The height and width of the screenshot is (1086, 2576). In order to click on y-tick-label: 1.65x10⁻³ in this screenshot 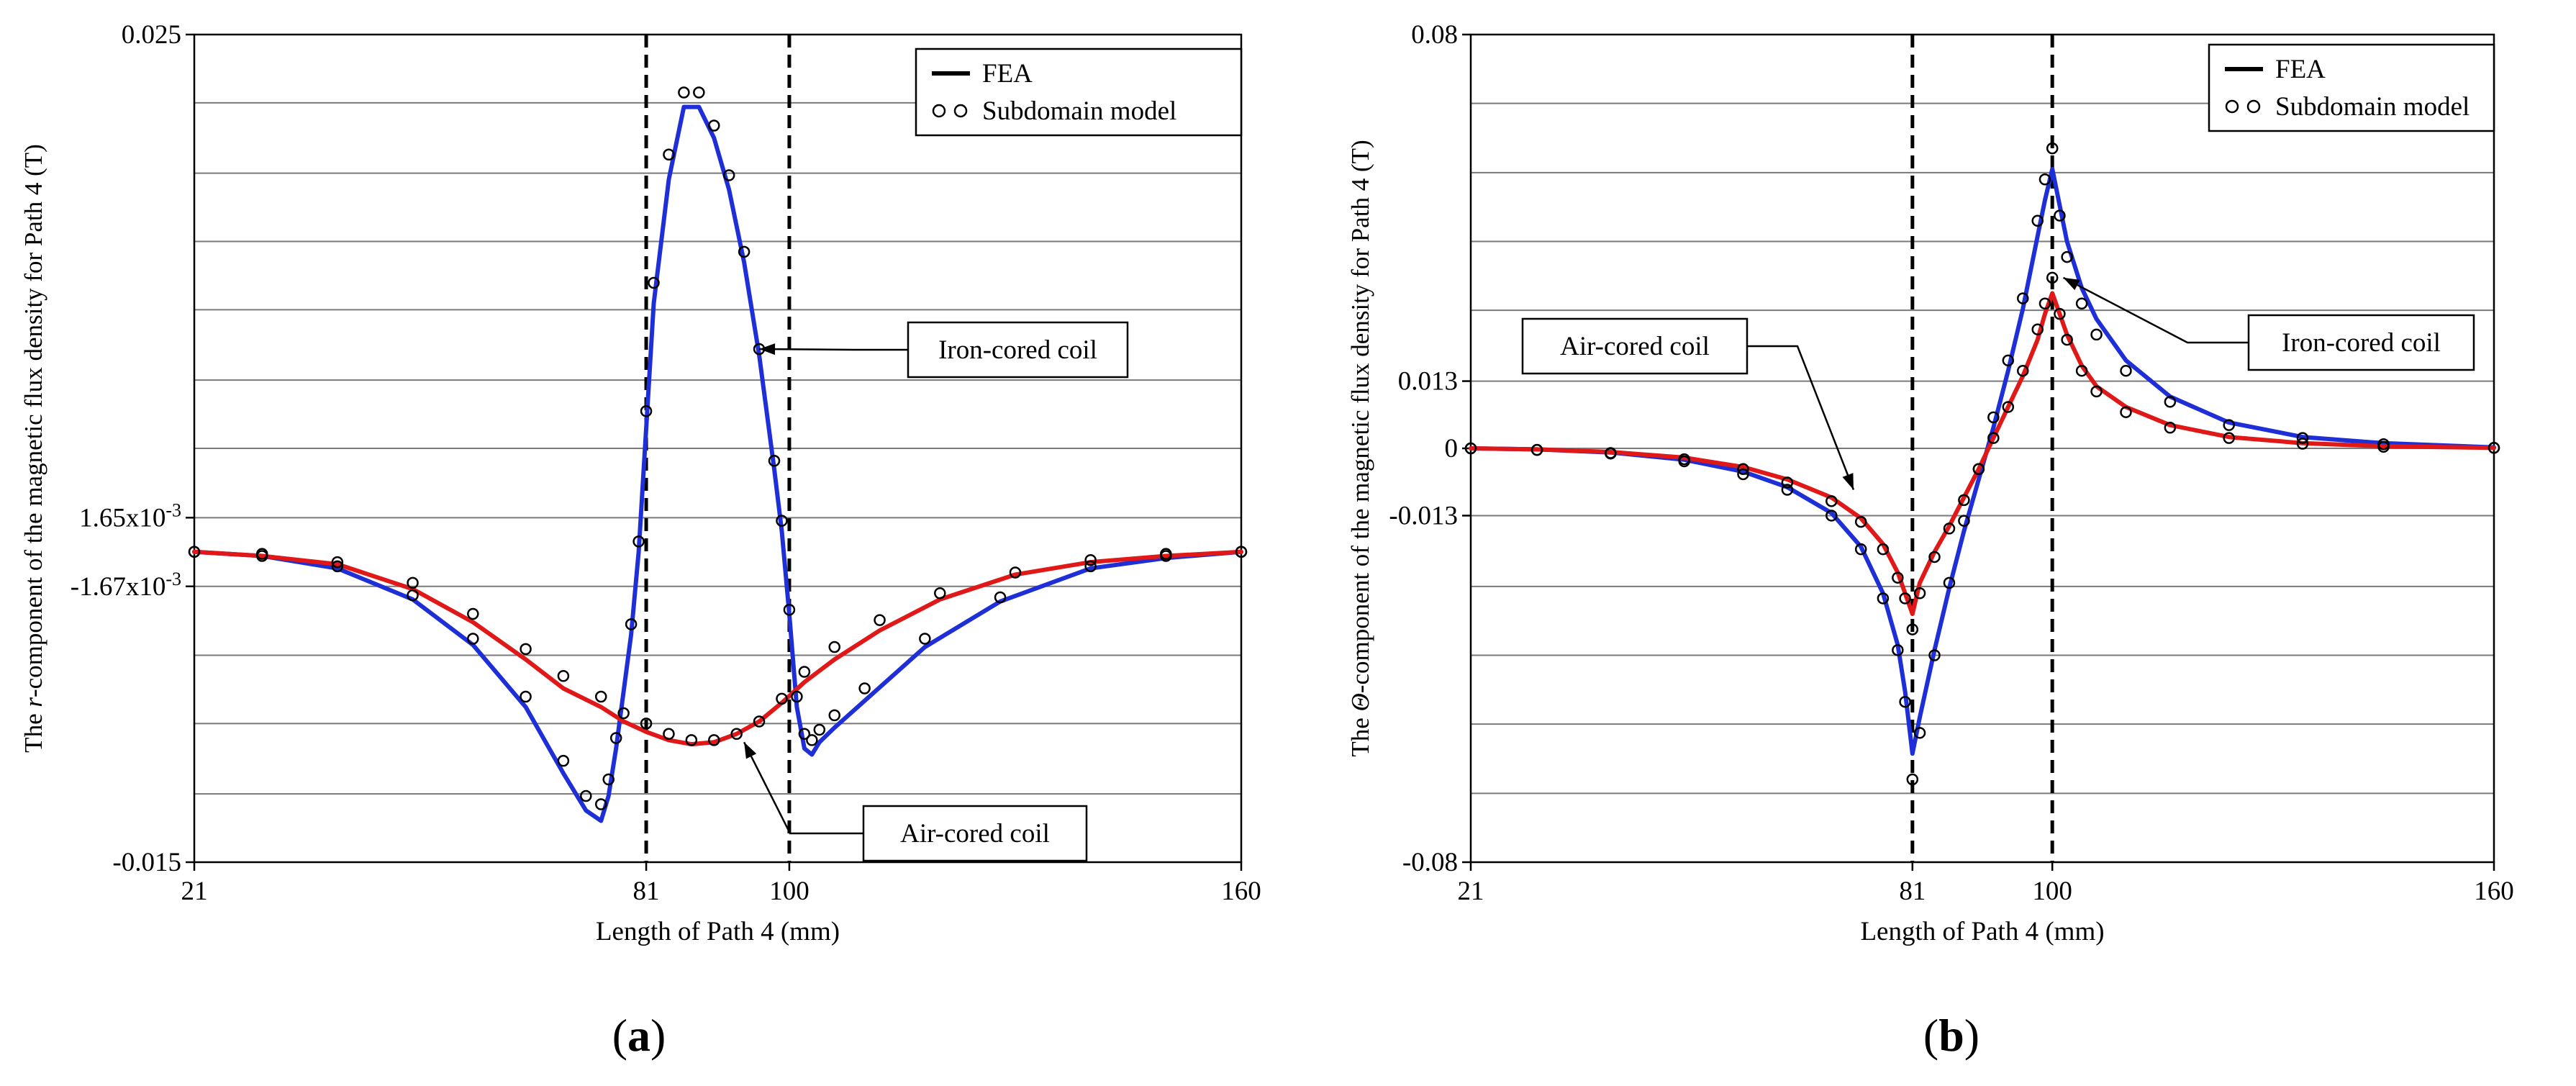, I will do `click(130, 516)`.